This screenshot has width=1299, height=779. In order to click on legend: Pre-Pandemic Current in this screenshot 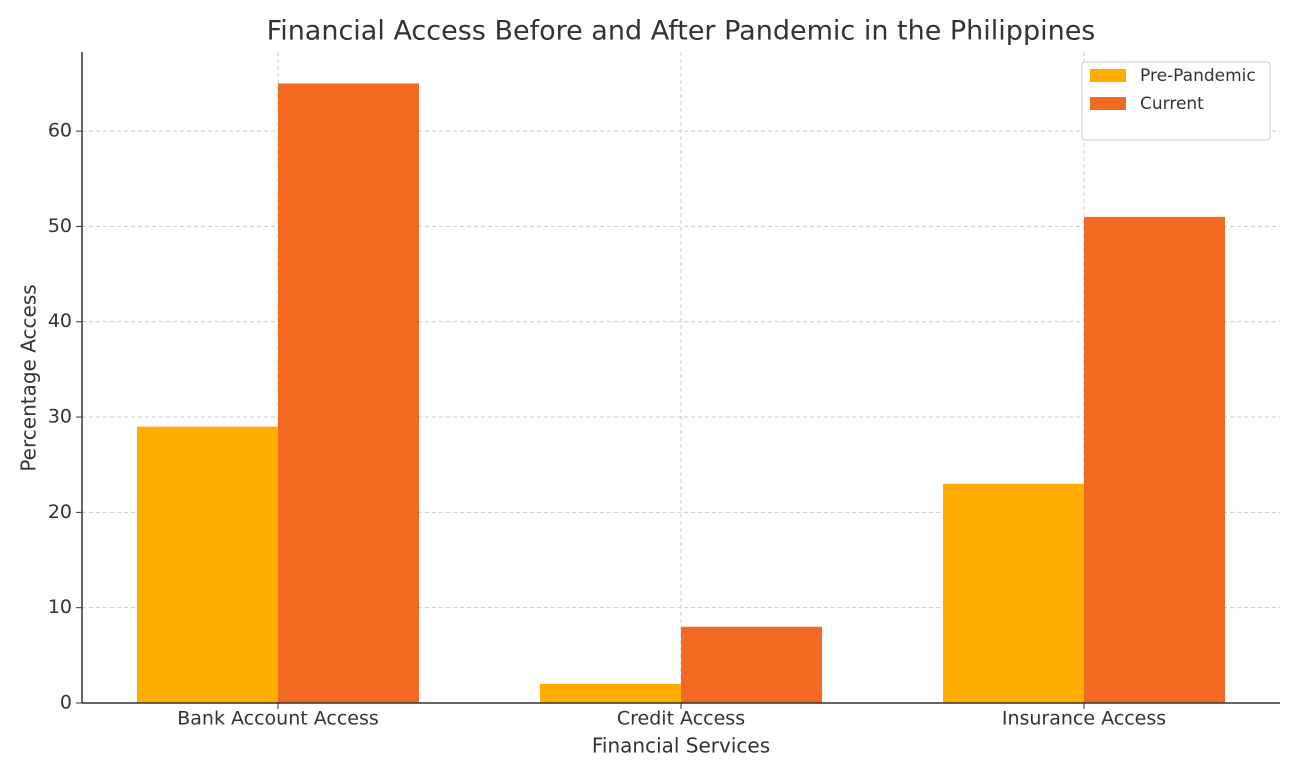, I will do `click(1176, 101)`.